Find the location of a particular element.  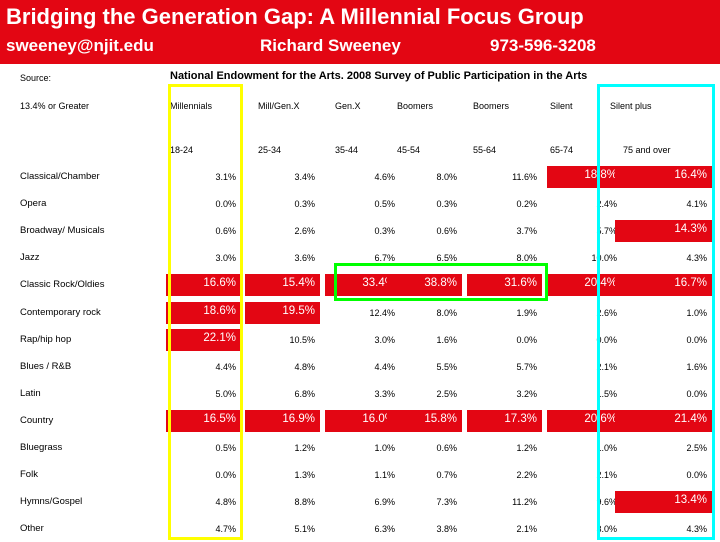

generation-header: Silent plus is located at coordinates (631, 106).